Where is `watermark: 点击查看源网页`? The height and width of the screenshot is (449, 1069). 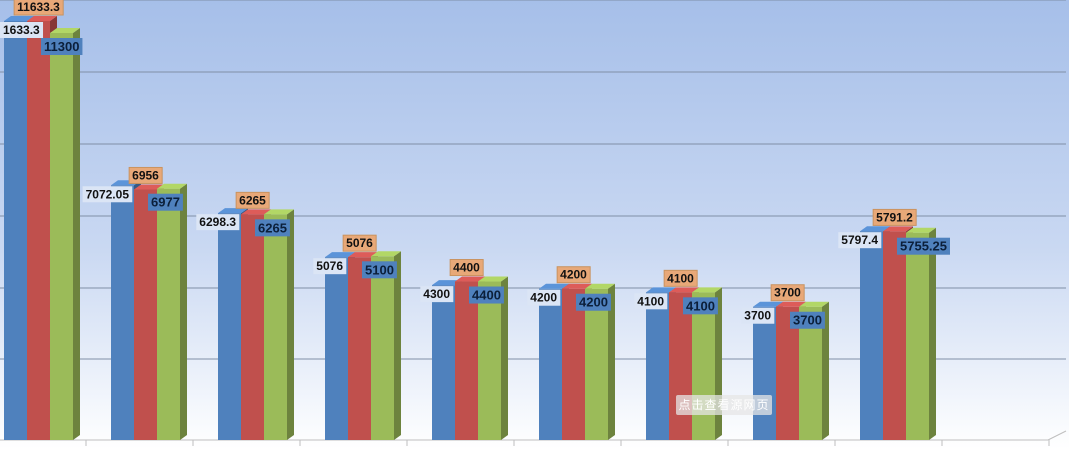
watermark: 点击查看源网页 is located at coordinates (724, 405).